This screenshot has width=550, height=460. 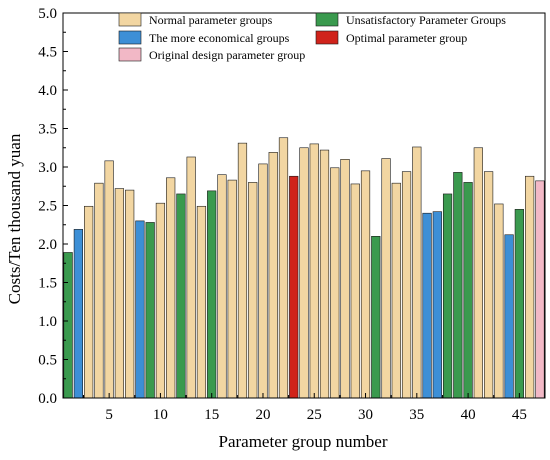 I want to click on legend-swatch-normal, so click(x=130, y=19).